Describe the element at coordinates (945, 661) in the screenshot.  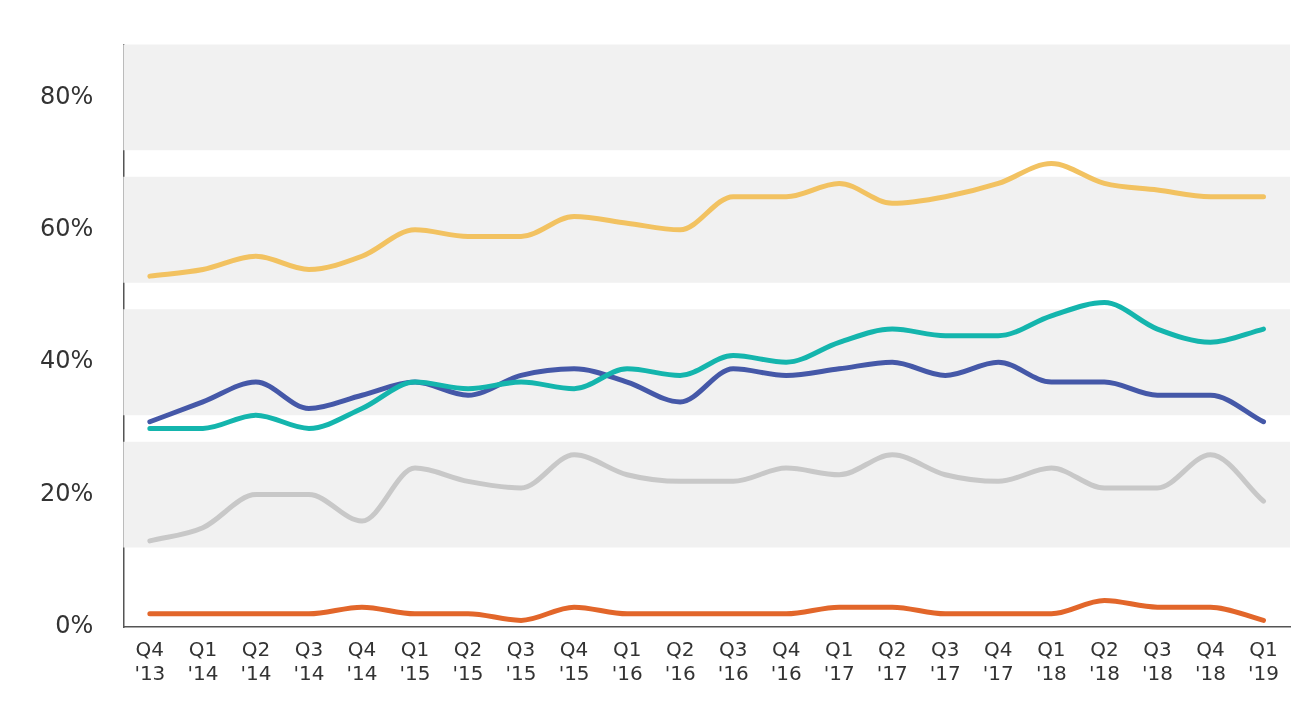
I see `x-tick-label: Q3 '17` at that location.